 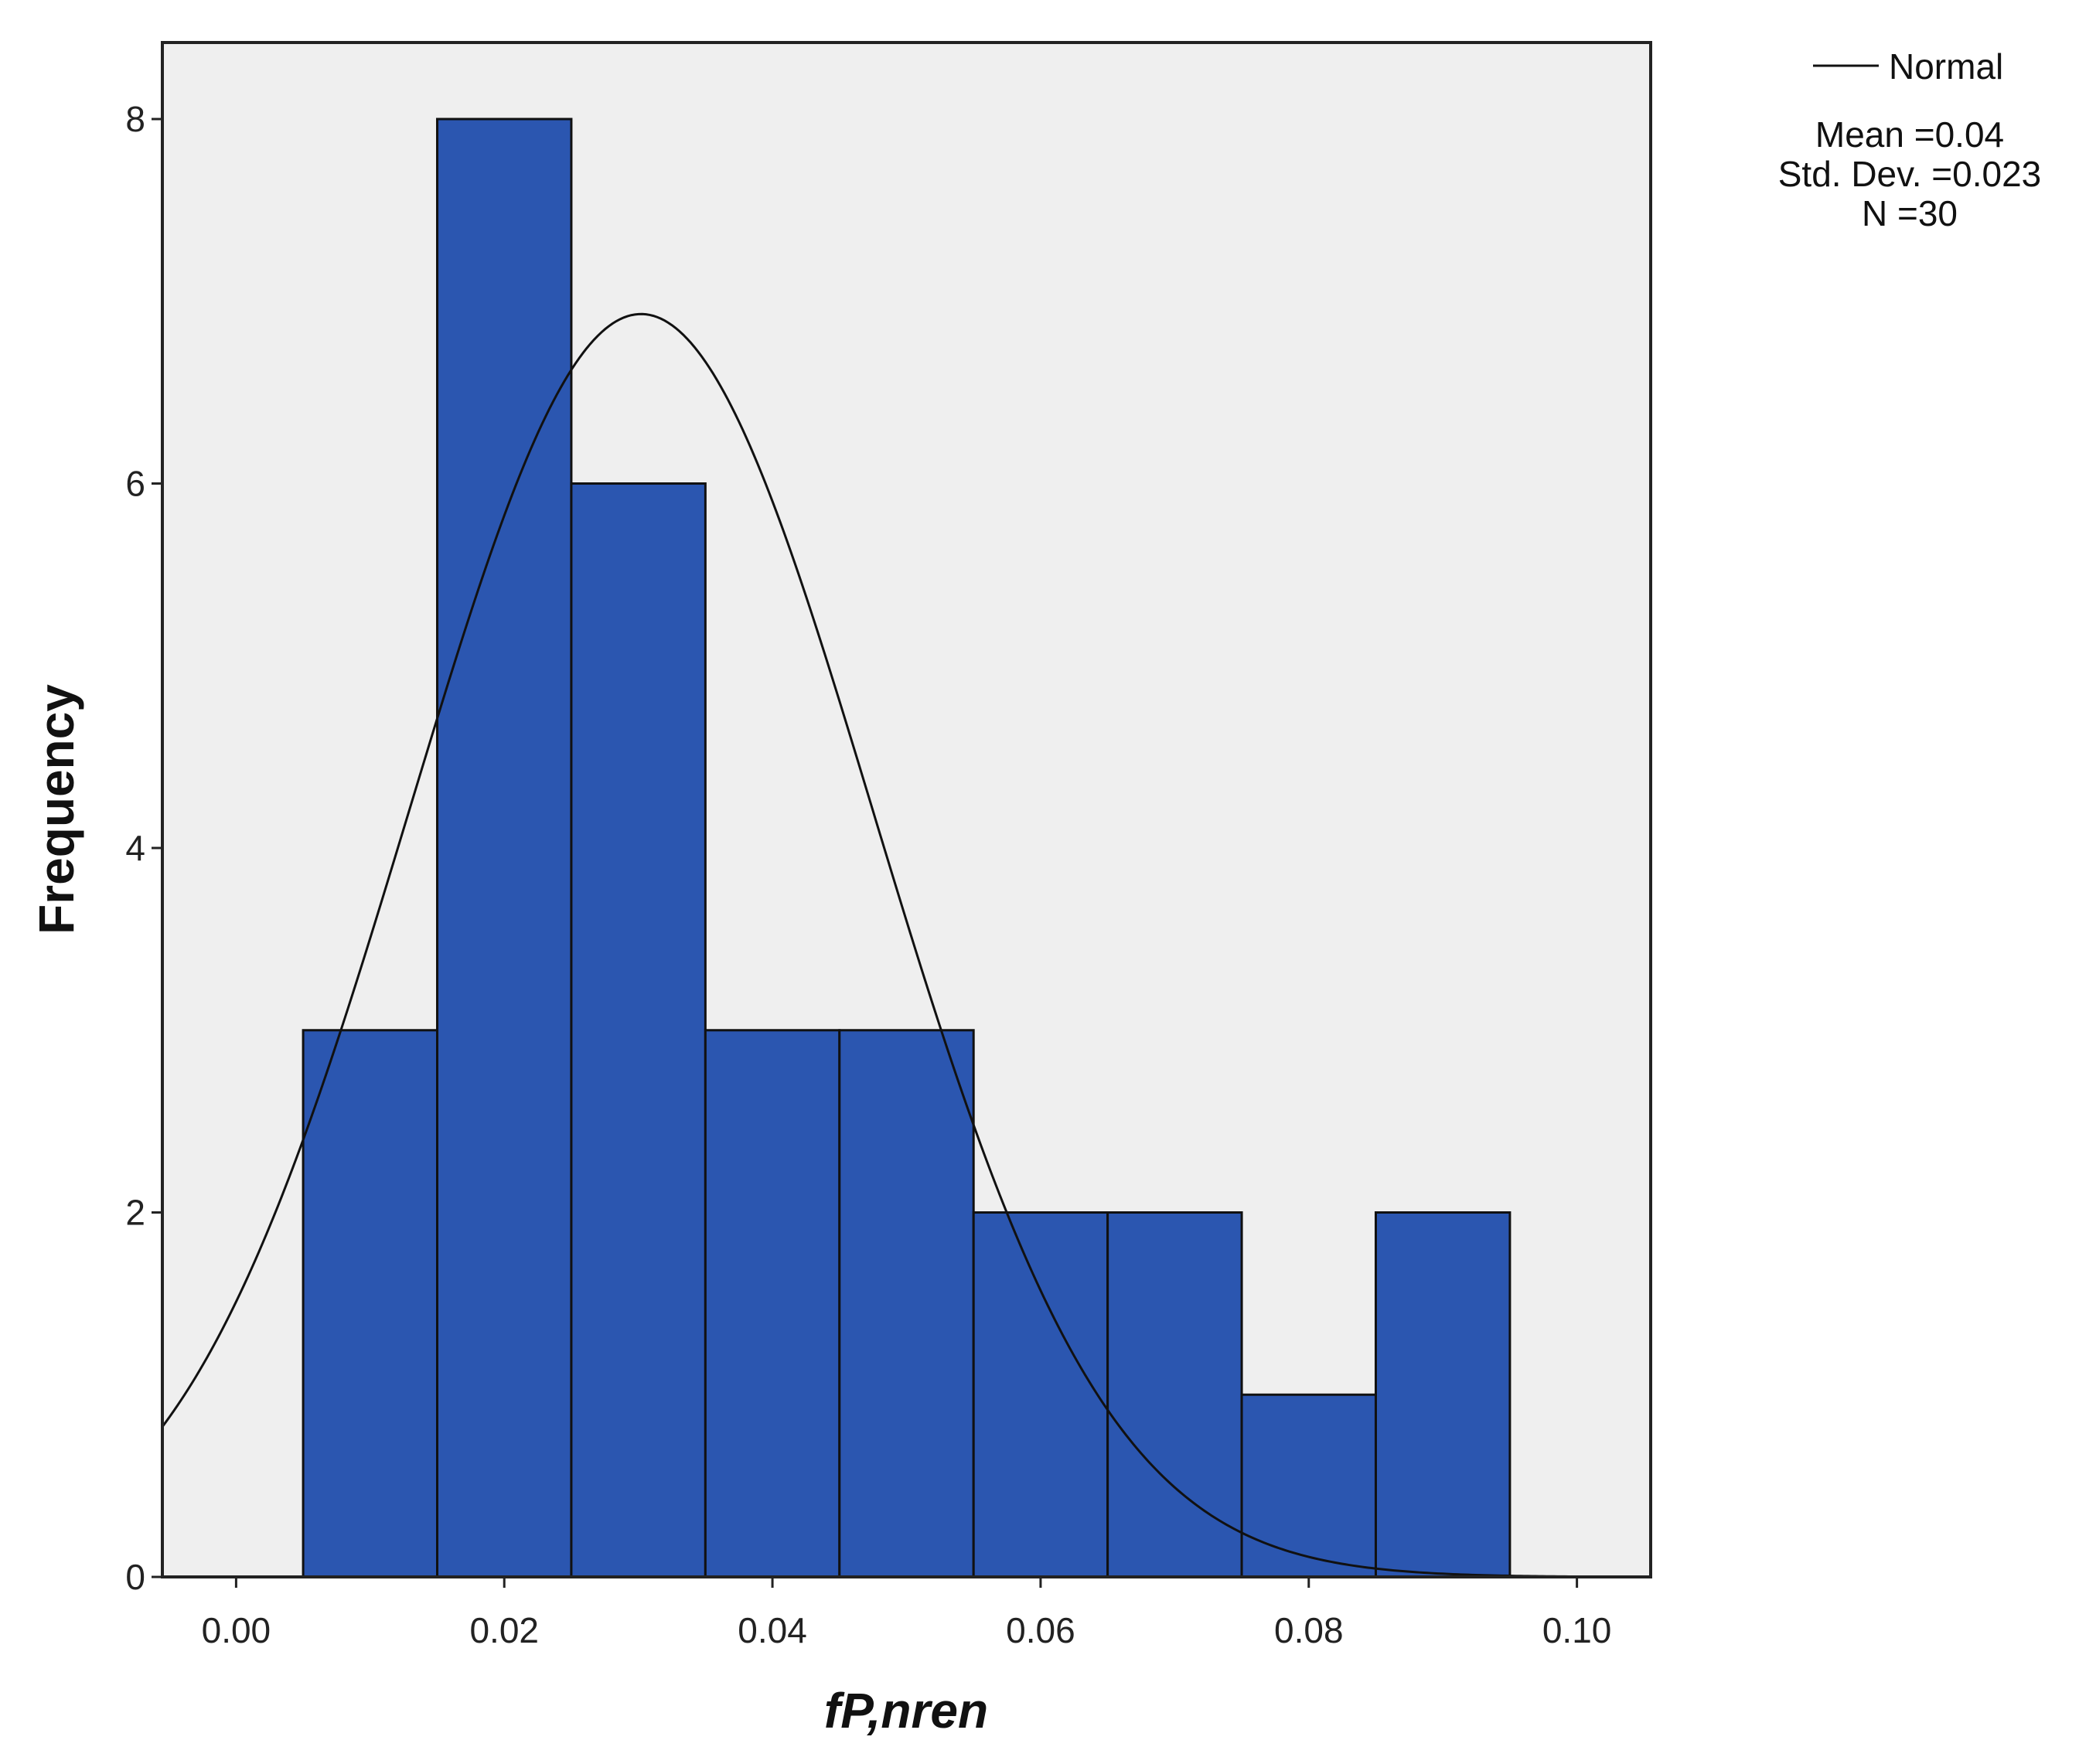 What do you see at coordinates (135, 119) in the screenshot?
I see `y-tick-label: 8` at bounding box center [135, 119].